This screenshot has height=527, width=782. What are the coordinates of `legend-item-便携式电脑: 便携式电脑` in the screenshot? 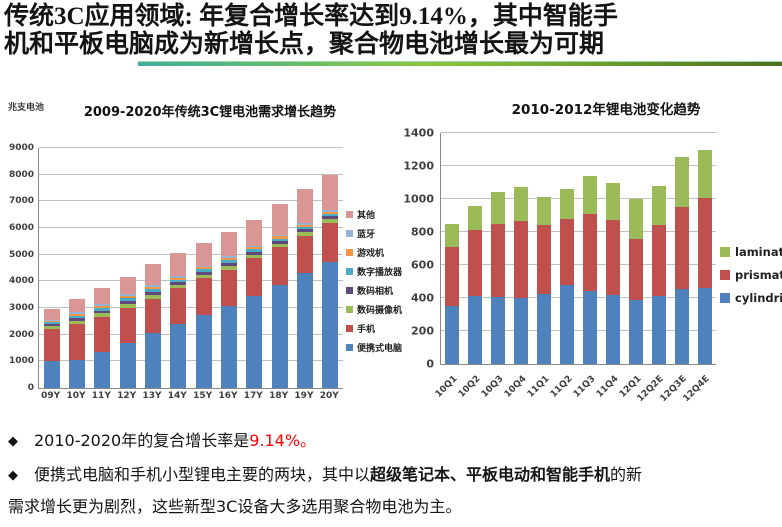 It's located at (374, 347).